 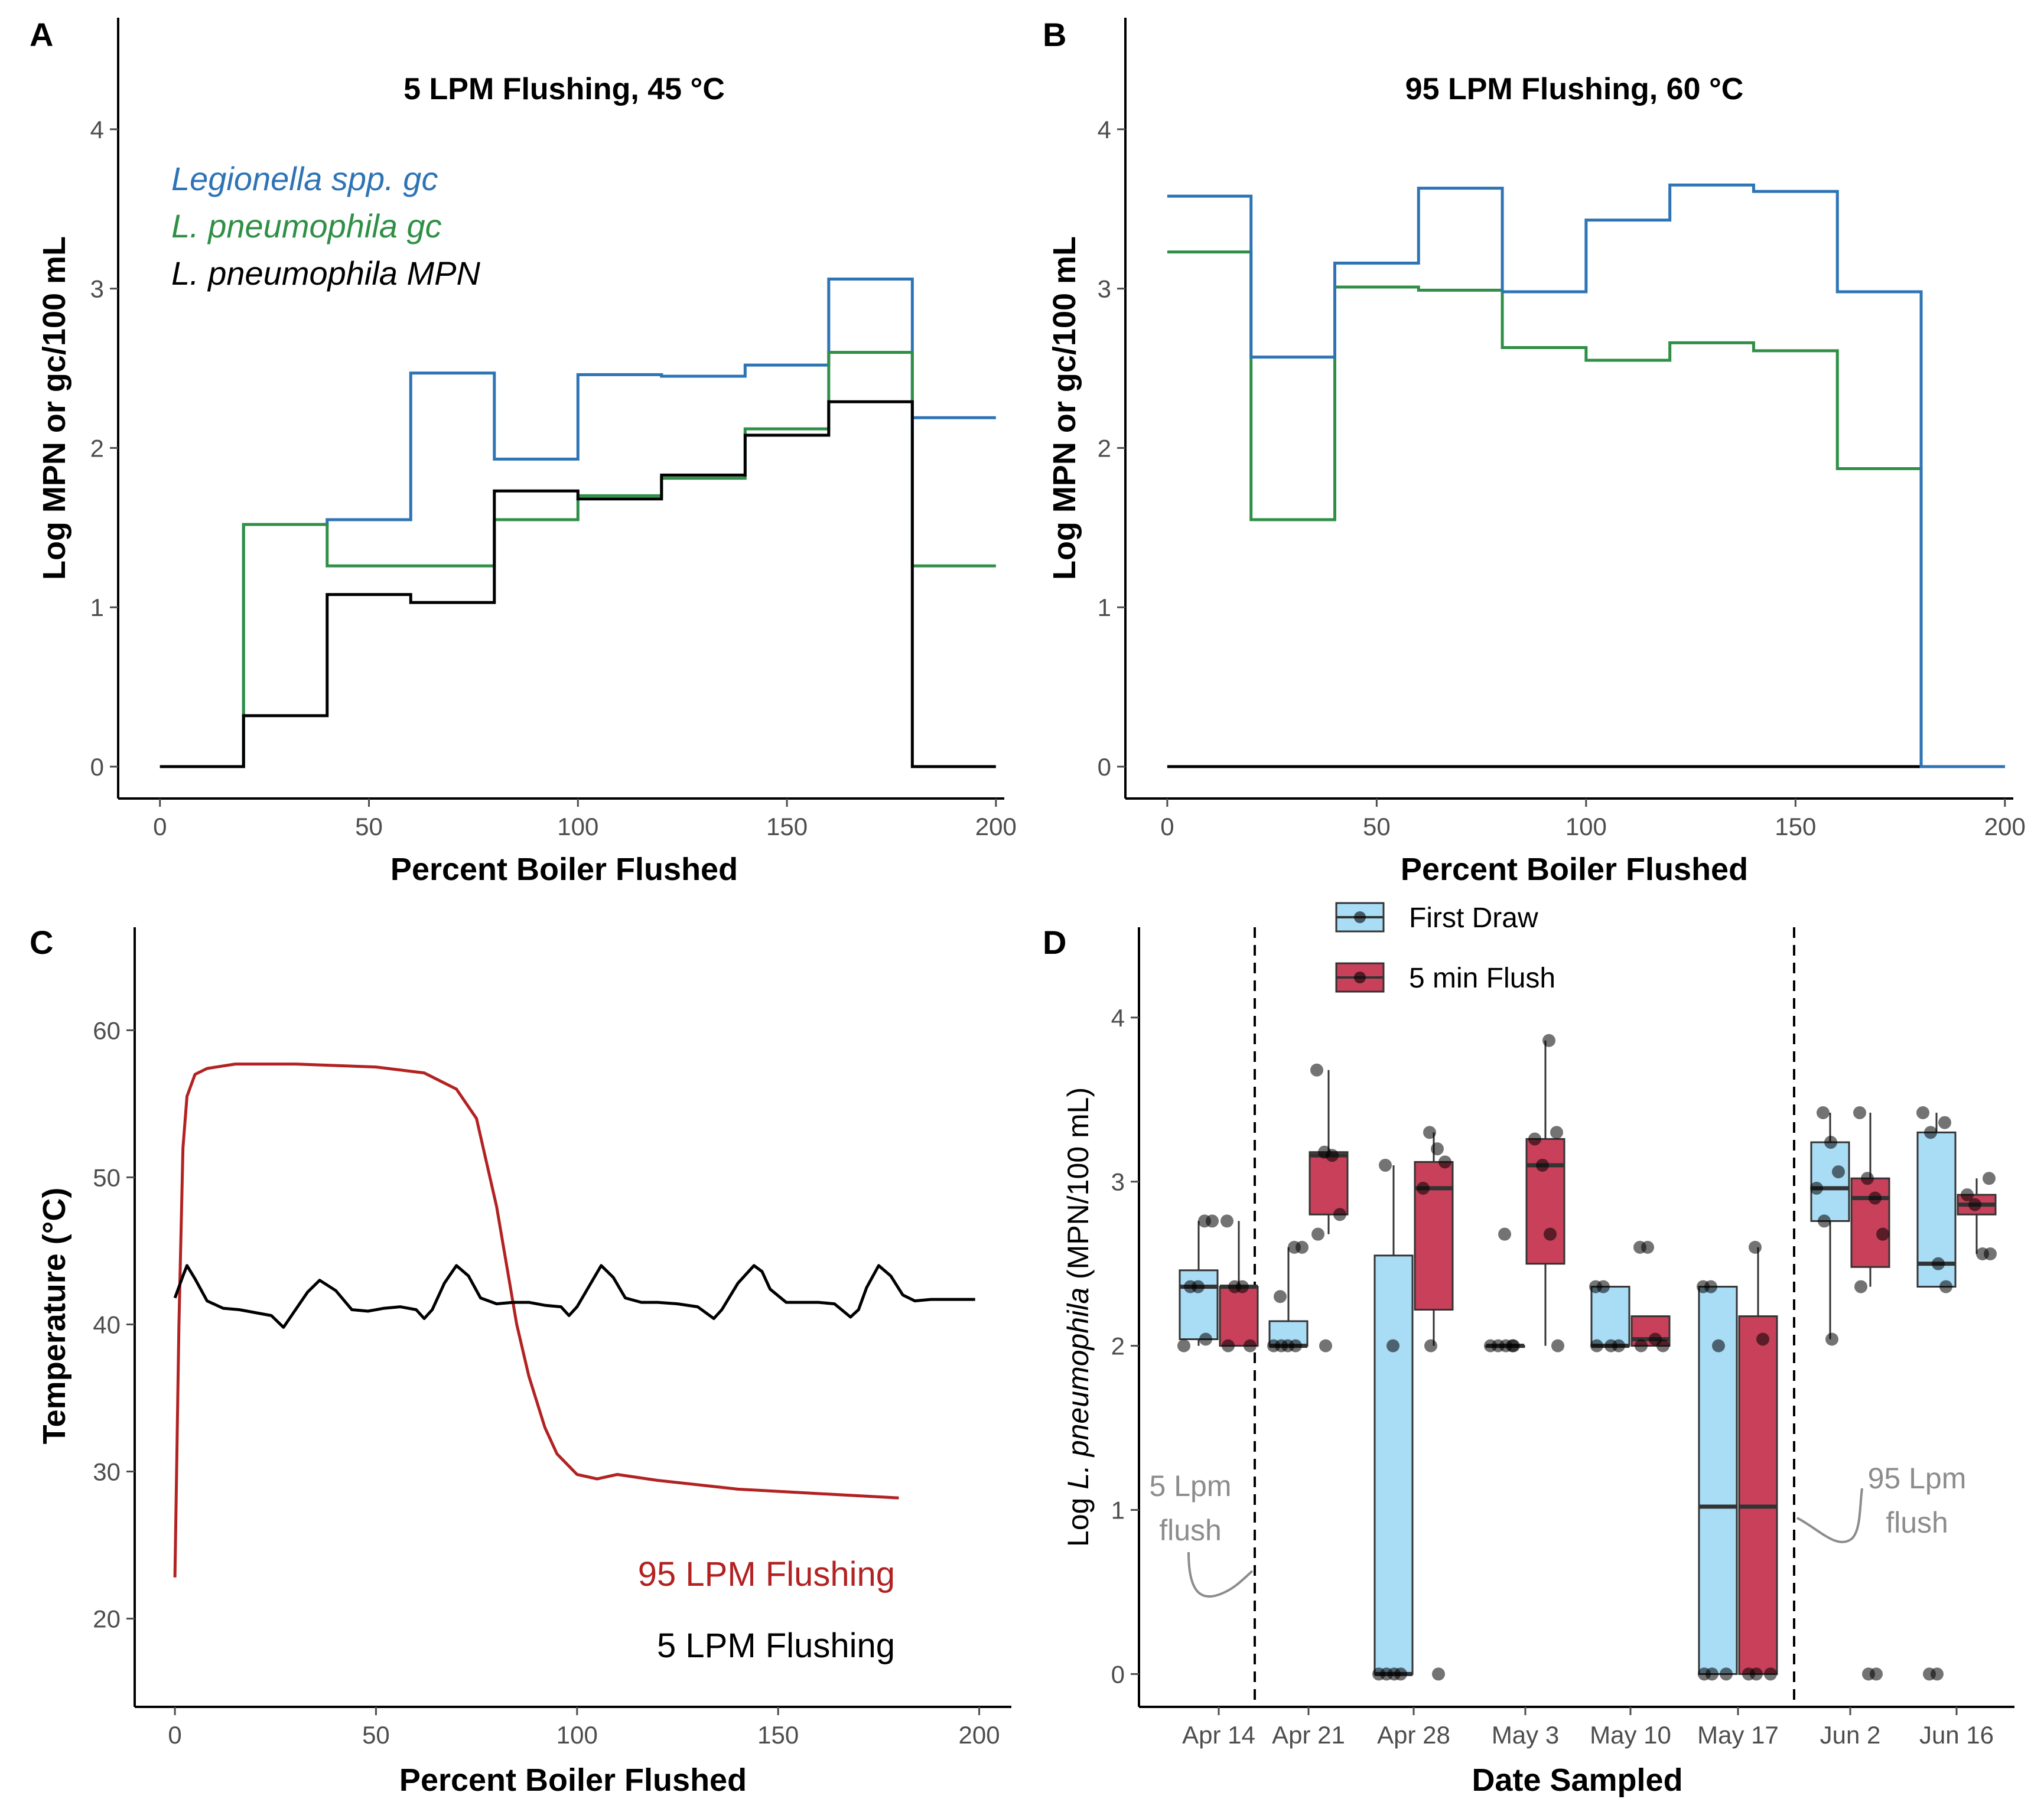 What do you see at coordinates (97, 130) in the screenshot?
I see `y-tick-label: 4` at bounding box center [97, 130].